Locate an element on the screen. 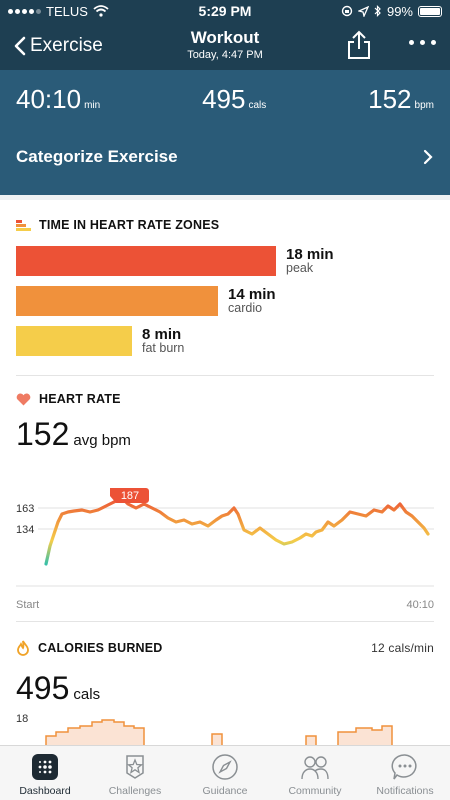 This screenshot has height=800, width=450. duration-stat: 40:10 min is located at coordinates (58, 99).